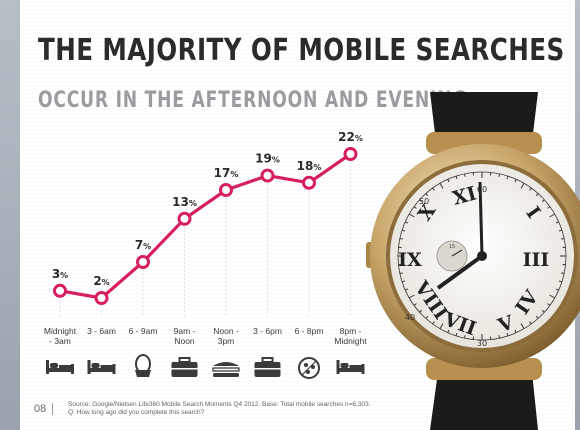 This screenshot has width=580, height=430. I want to click on pizza-icon, so click(309, 368).